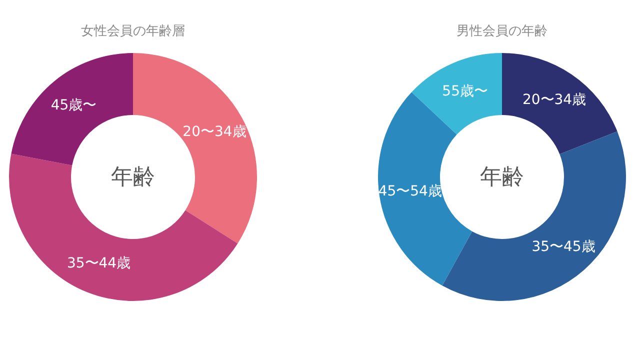 This screenshot has height=339, width=635. What do you see at coordinates (410, 192) in the screenshot?
I see `slice-label: 45〜54歳` at bounding box center [410, 192].